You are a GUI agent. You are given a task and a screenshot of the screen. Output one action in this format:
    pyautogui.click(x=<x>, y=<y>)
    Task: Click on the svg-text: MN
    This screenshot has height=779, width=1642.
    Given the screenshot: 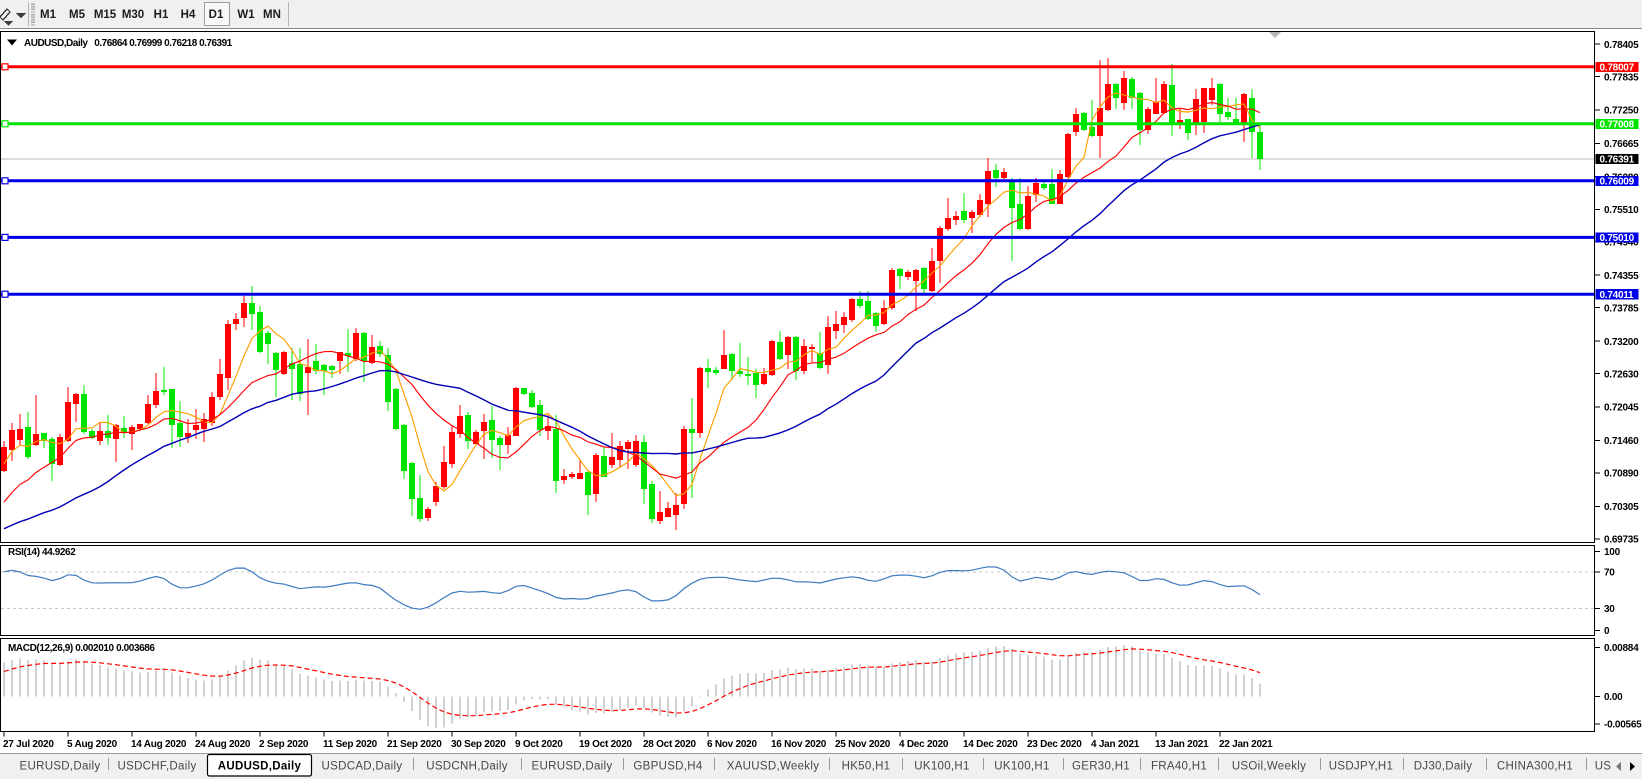 What is the action you would take?
    pyautogui.click(x=272, y=15)
    